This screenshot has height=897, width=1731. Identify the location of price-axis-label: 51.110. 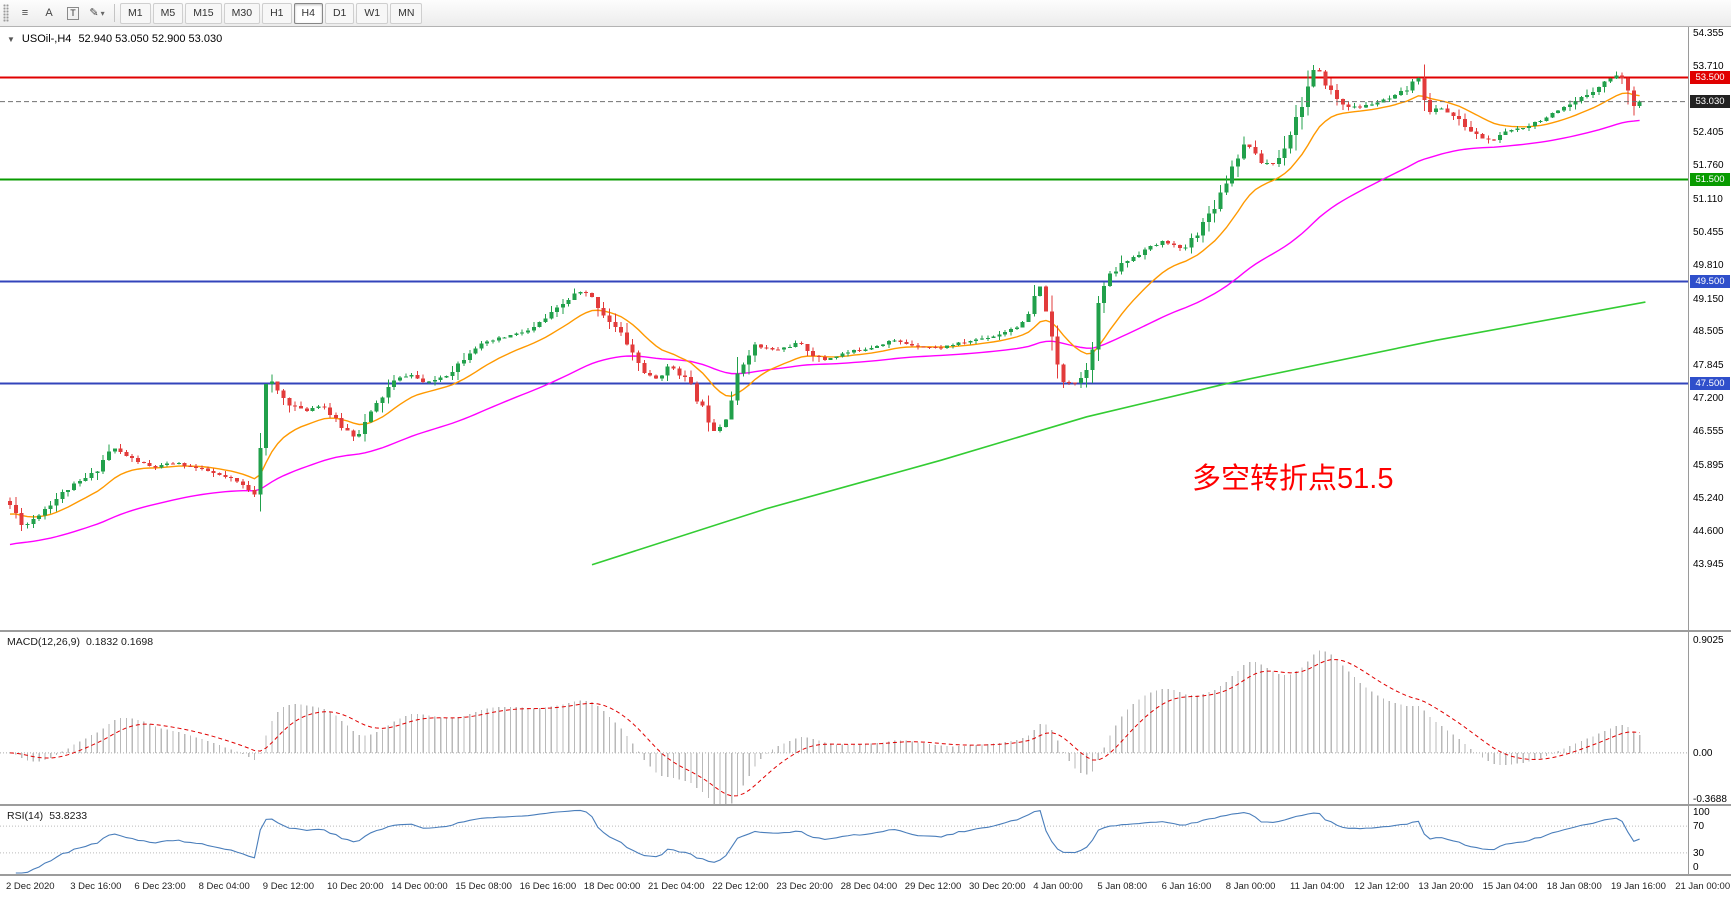
(1708, 199).